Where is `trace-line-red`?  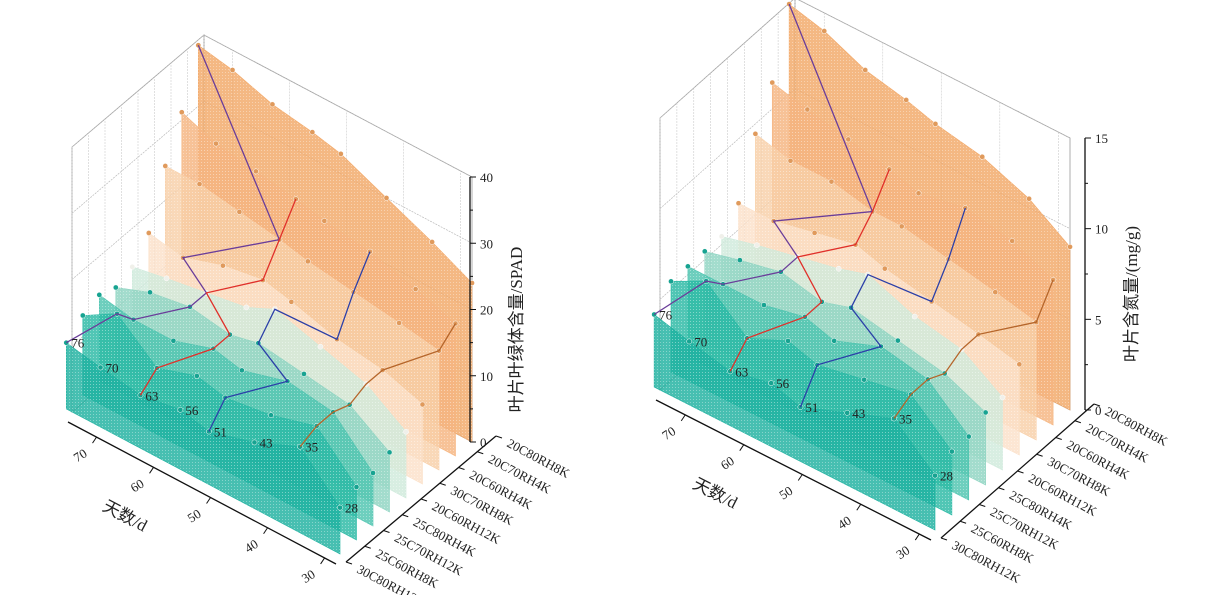
trace-line-red is located at coordinates (218, 297).